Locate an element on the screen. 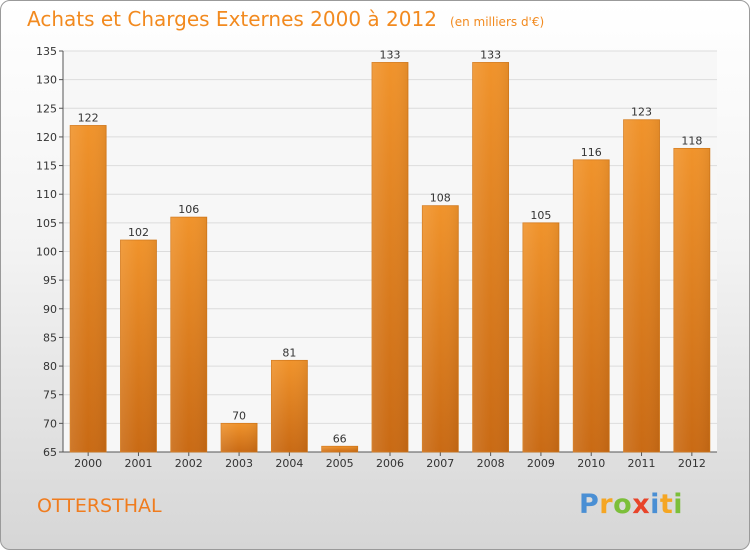 This screenshot has height=550, width=750. y-tick-label: 105 is located at coordinates (46, 223).